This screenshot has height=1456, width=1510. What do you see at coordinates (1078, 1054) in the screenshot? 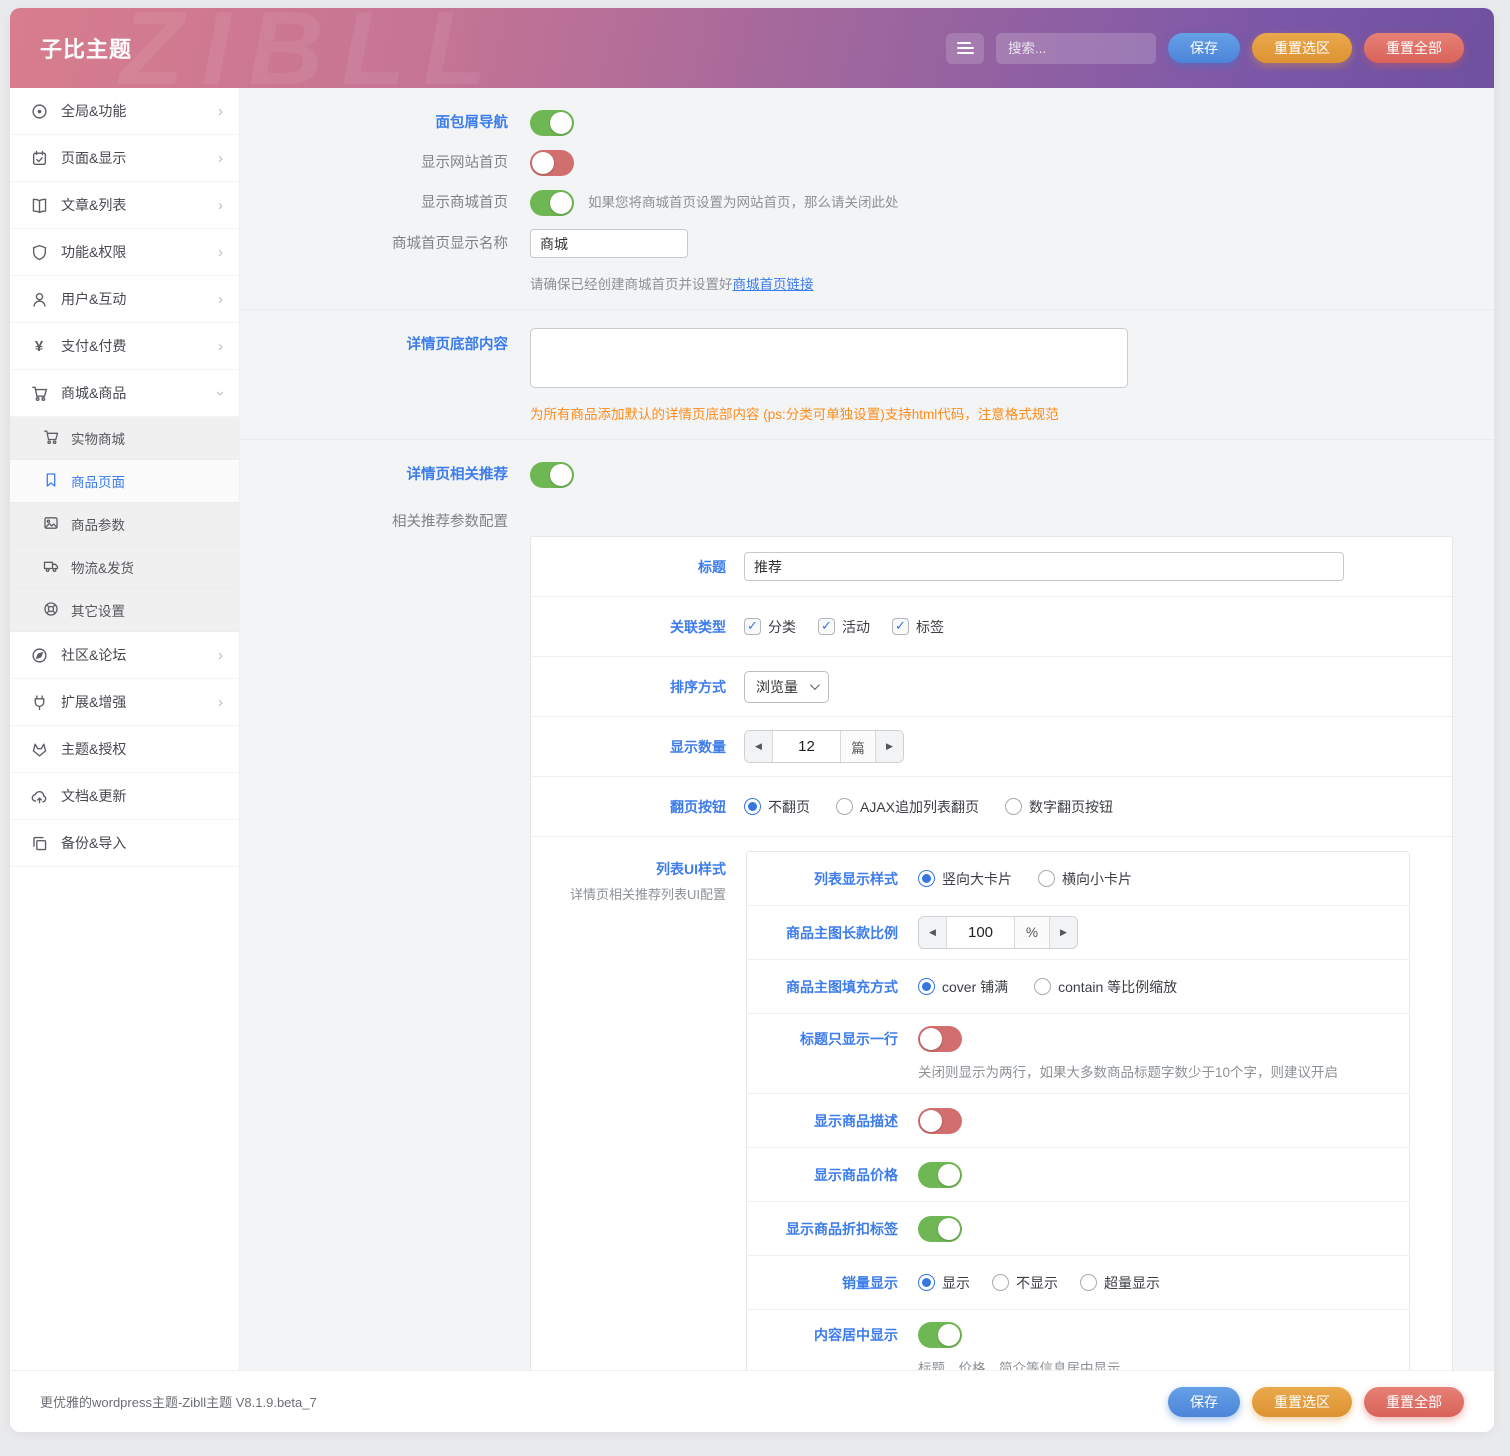
I see `ui-row-title-one-line: 标题只显示一行 关闭则显示为两行，如果大多数商品标题字数少于10个字，则建议开启` at bounding box center [1078, 1054].